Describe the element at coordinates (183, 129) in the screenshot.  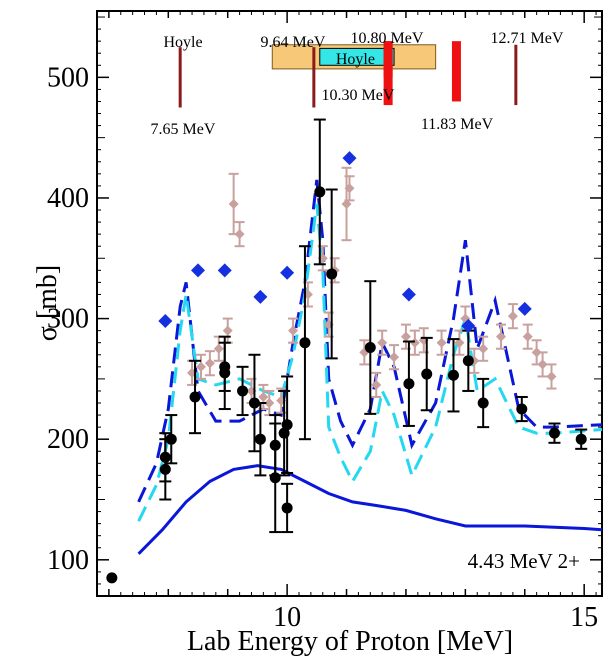
I see `resonance-label: 7.65 MeV` at that location.